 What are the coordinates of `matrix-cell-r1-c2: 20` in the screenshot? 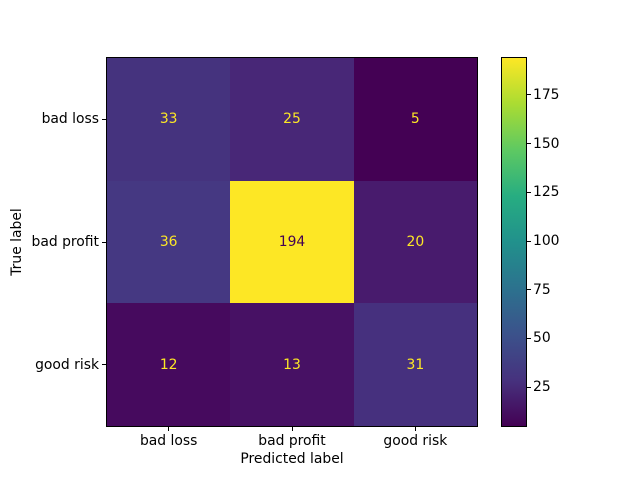 It's located at (415, 242).